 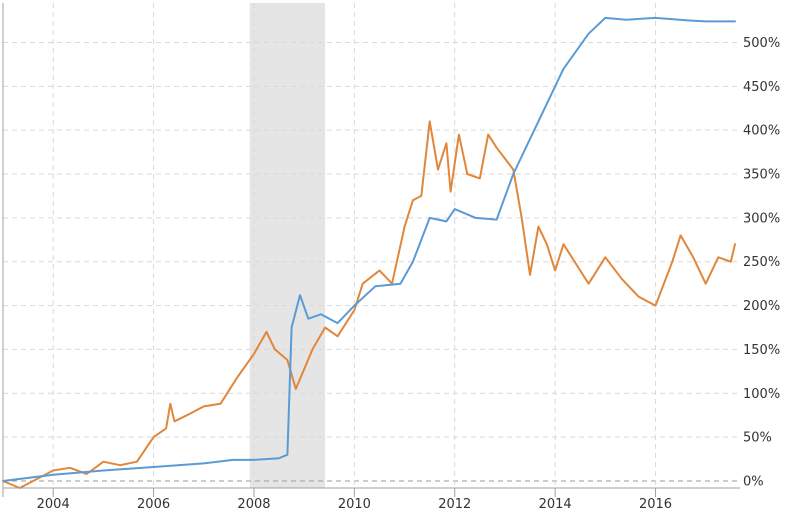 What do you see at coordinates (53, 504) in the screenshot?
I see `x-tick-label: 2004` at bounding box center [53, 504].